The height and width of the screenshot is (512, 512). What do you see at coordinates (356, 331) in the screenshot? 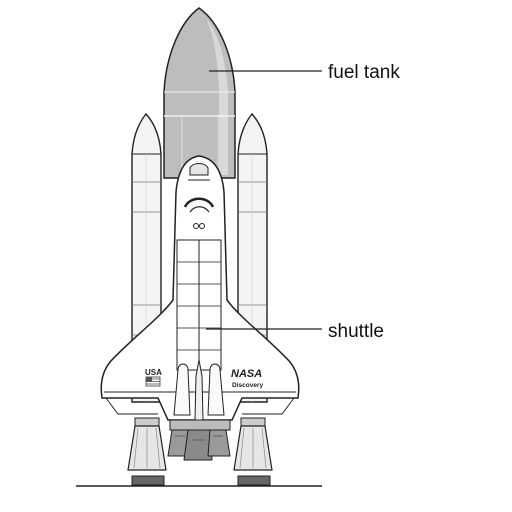
I see `shuttle-label: shuttle` at bounding box center [356, 331].